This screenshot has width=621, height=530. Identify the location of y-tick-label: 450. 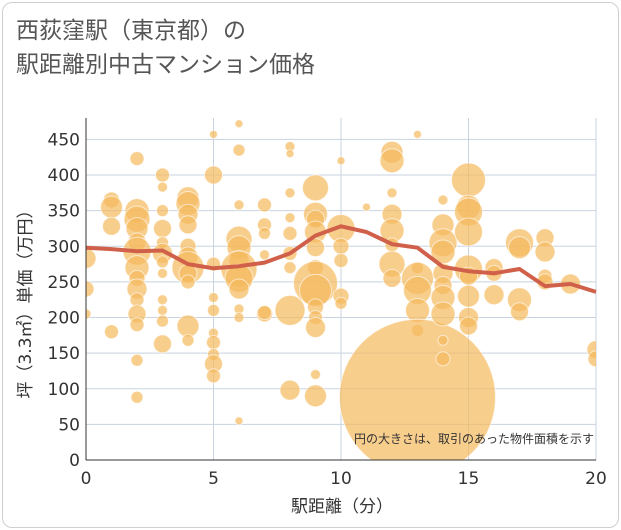
(64, 140).